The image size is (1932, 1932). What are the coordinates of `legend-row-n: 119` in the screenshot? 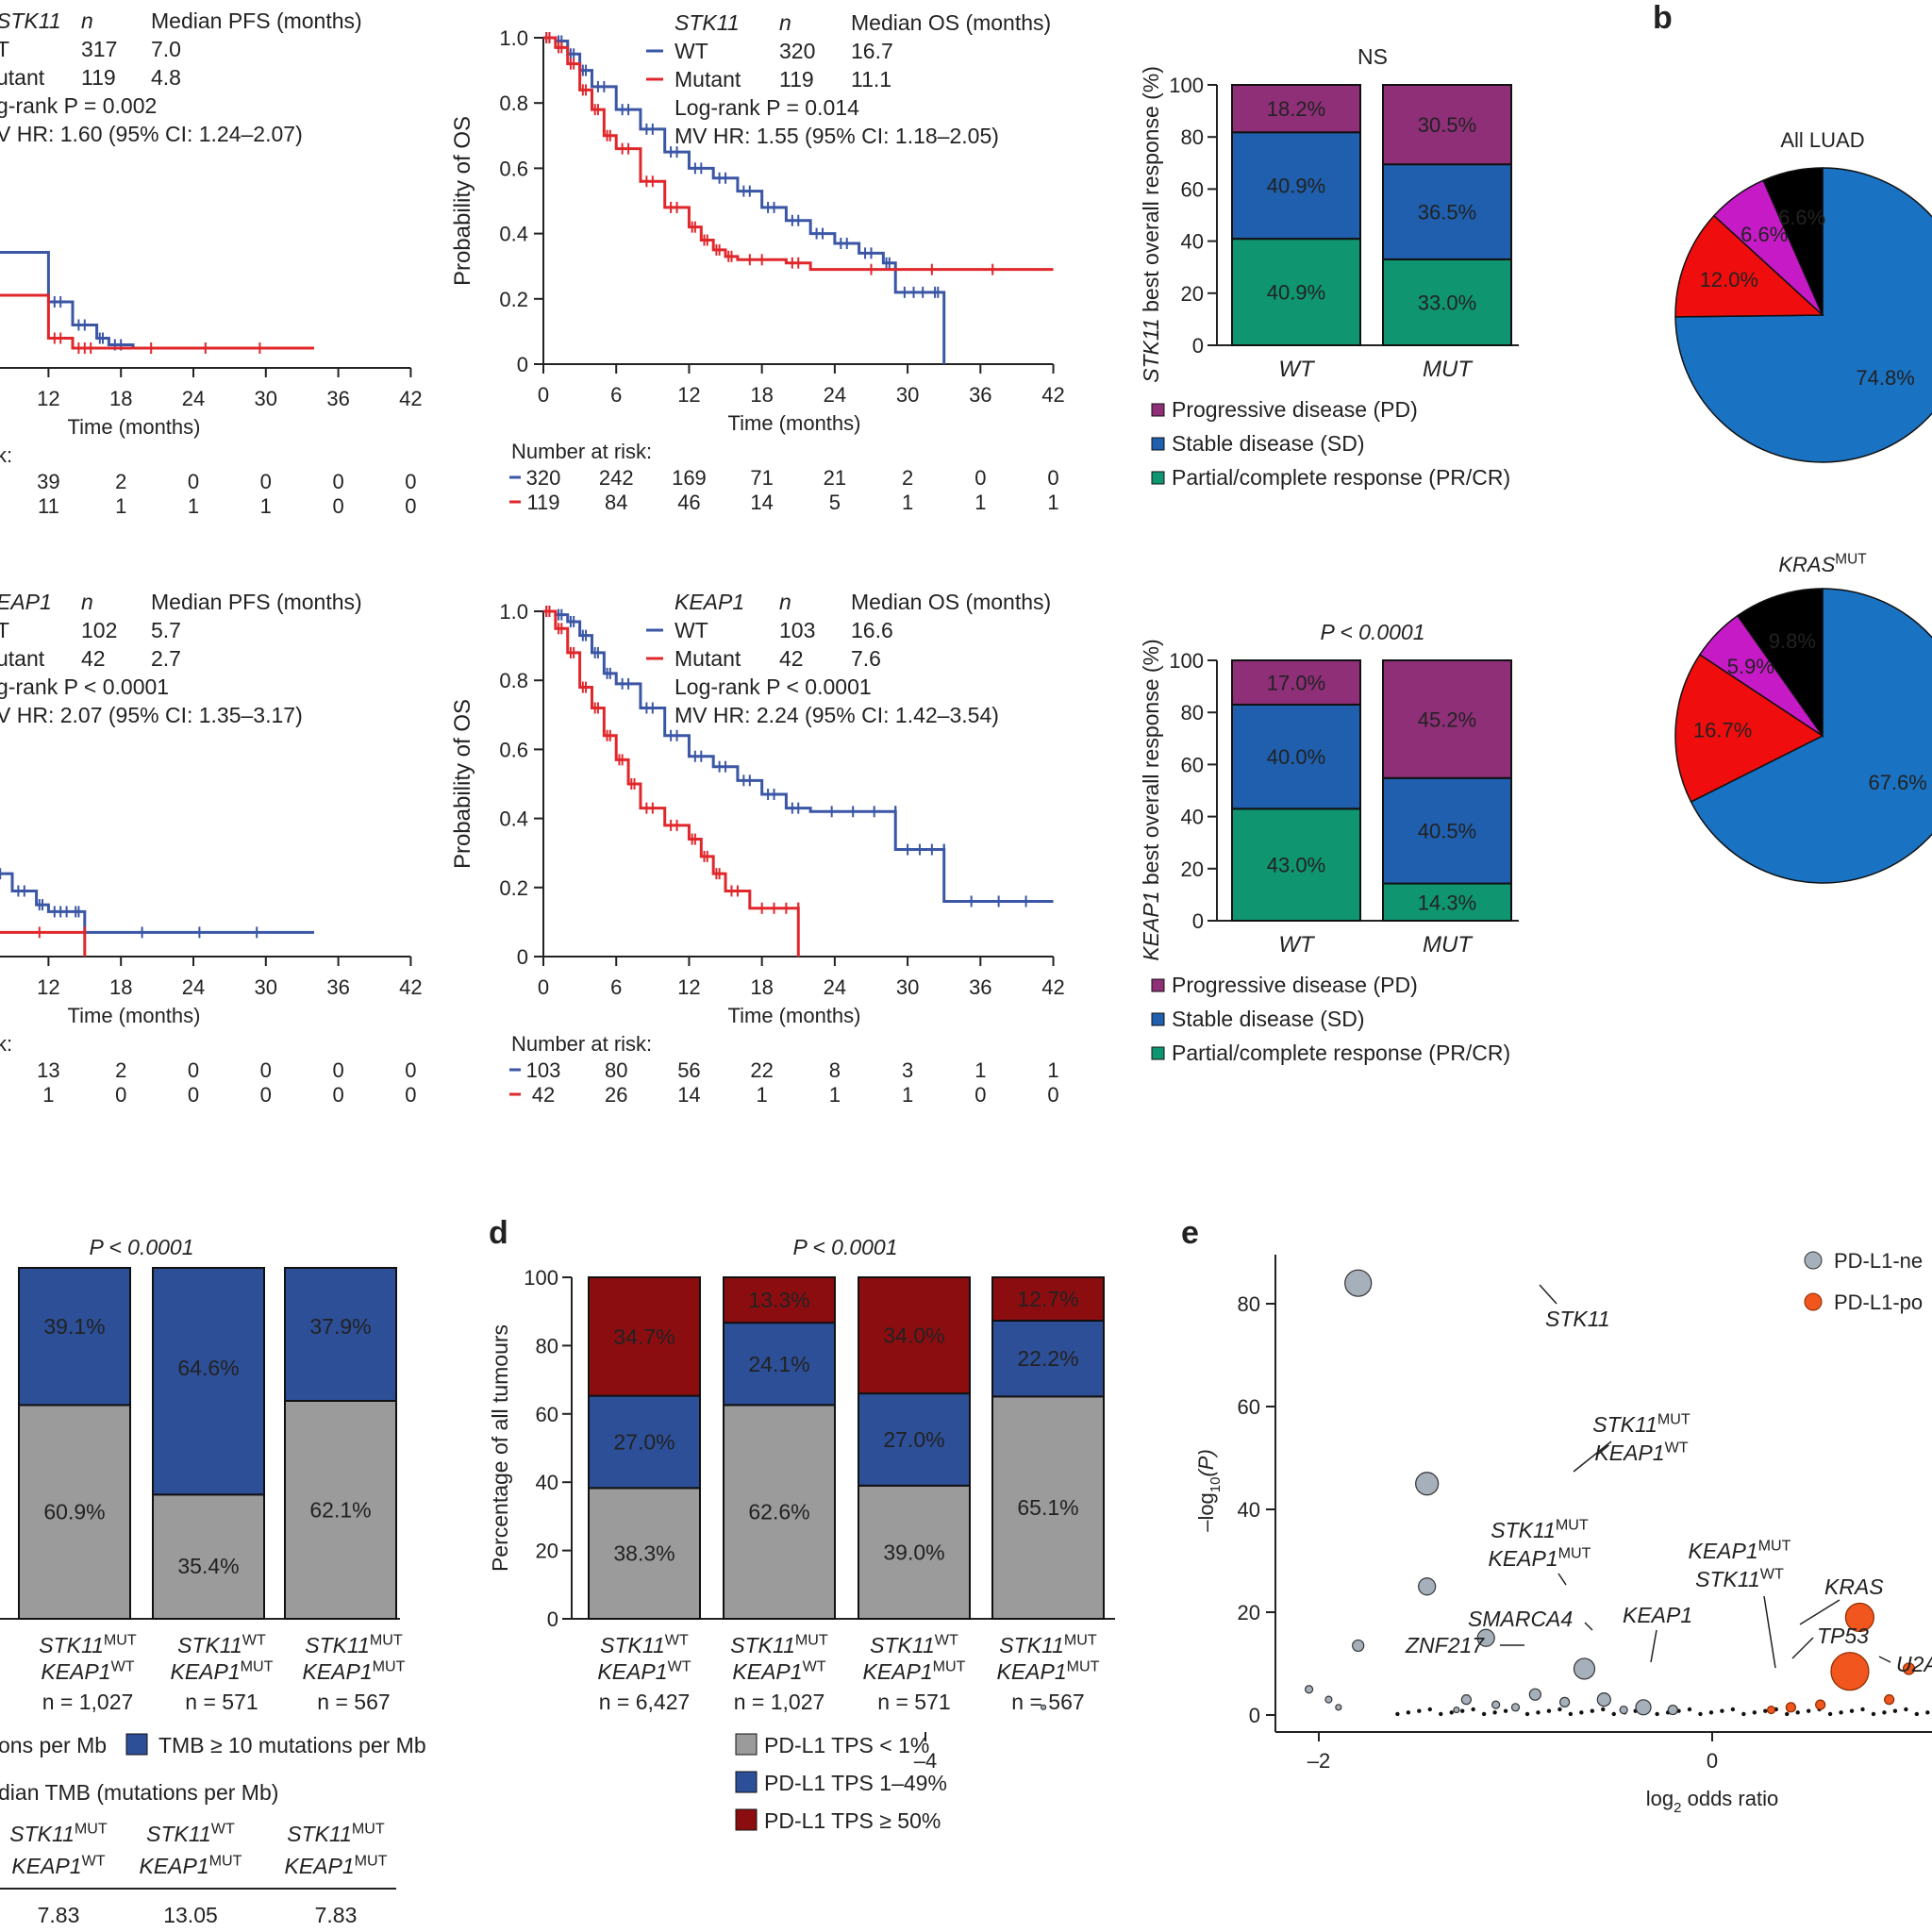 It's located at (796, 79).